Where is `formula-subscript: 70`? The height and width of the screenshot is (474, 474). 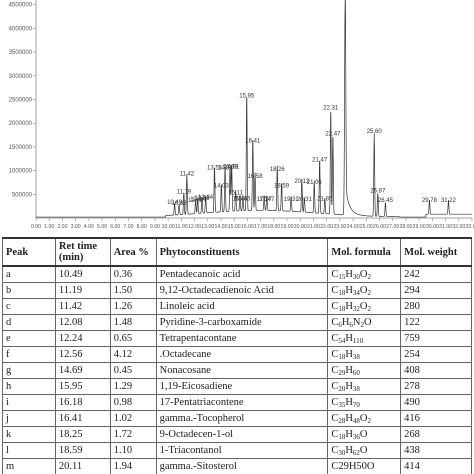 formula-subscript: 70 is located at coordinates (356, 405).